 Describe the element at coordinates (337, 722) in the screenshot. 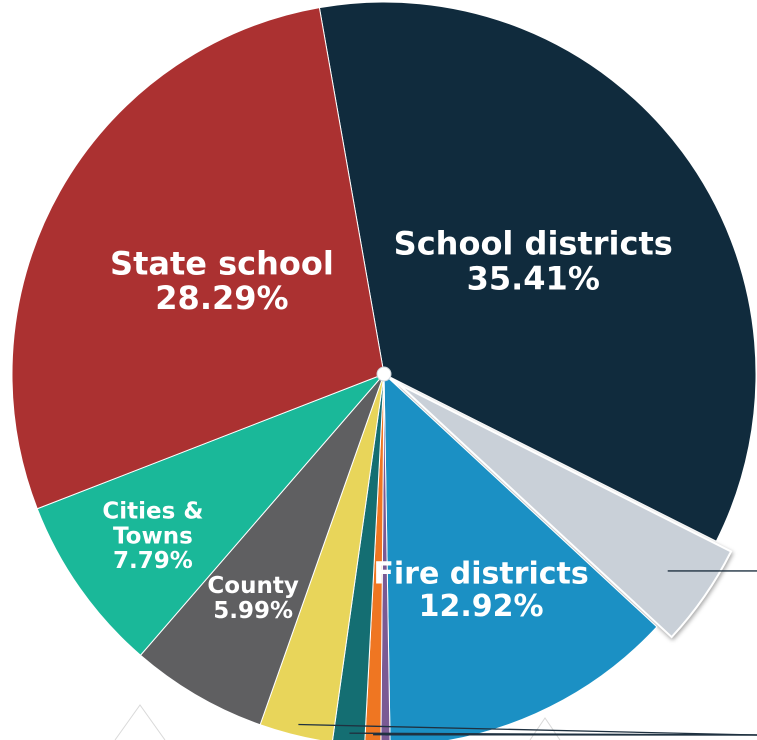

I see `background-lines` at that location.